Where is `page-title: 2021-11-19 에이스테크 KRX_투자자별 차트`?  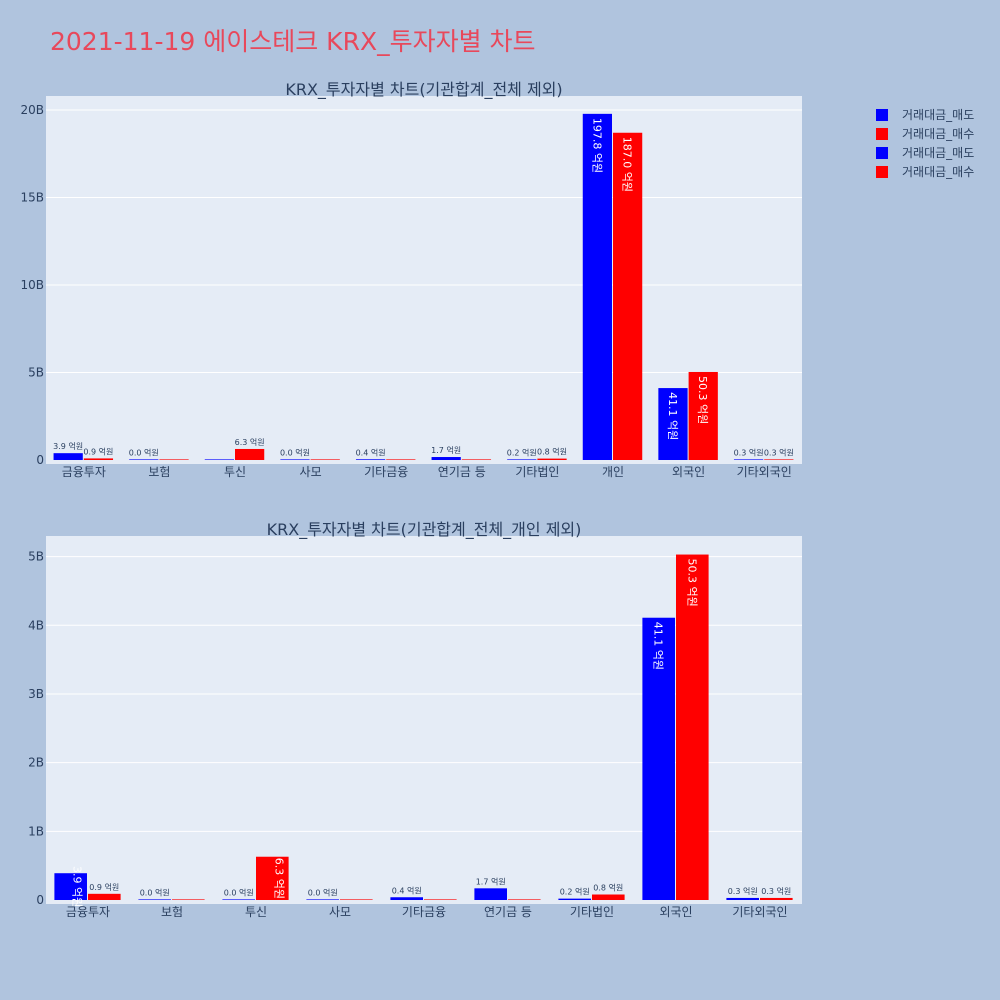 page-title: 2021-11-19 에이스테크 KRX_투자자별 차트 is located at coordinates (293, 41).